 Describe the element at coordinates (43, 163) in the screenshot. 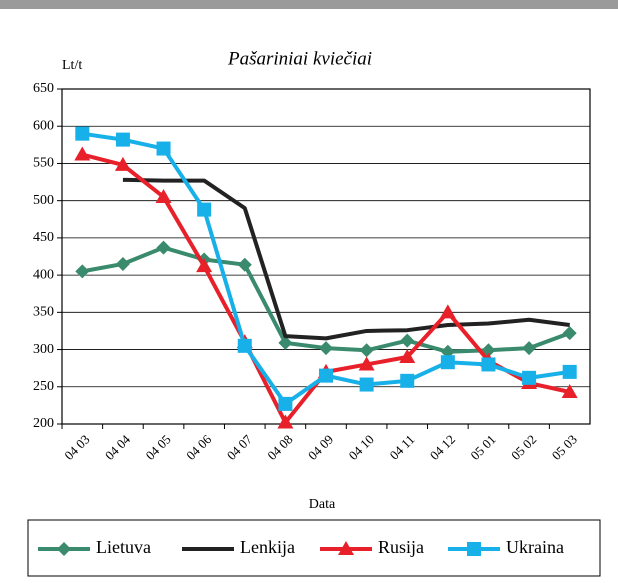

I see `y-tick-label: 550` at that location.